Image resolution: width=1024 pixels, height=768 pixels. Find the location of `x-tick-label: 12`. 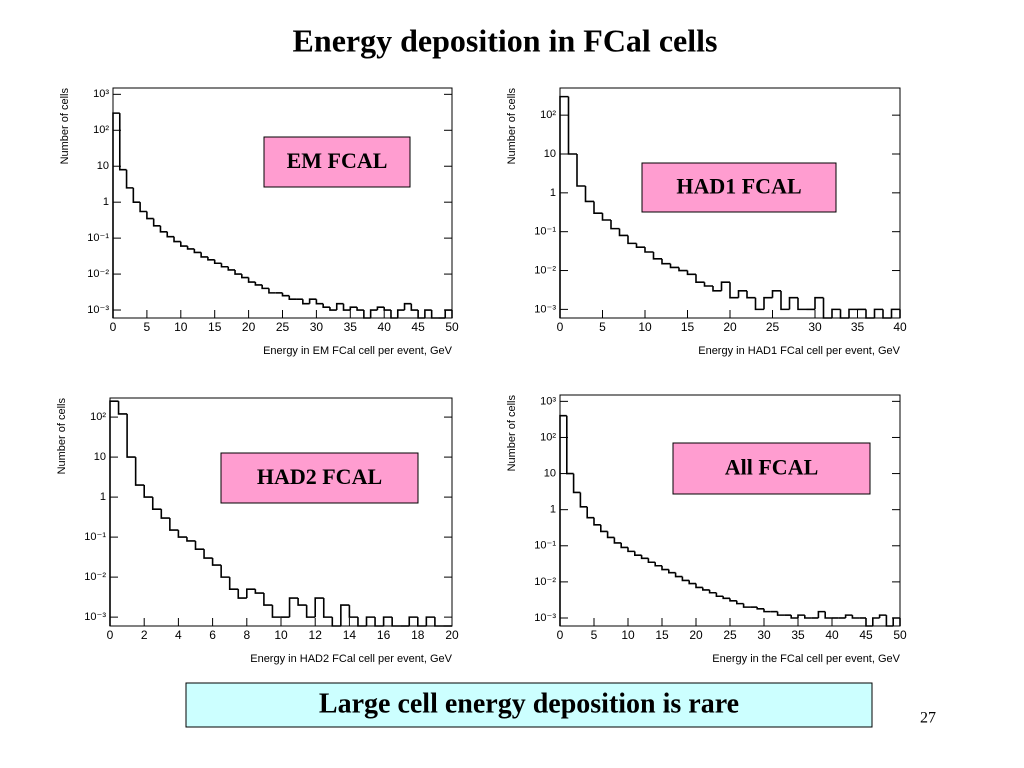

x-tick-label: 12 is located at coordinates (316, 635).